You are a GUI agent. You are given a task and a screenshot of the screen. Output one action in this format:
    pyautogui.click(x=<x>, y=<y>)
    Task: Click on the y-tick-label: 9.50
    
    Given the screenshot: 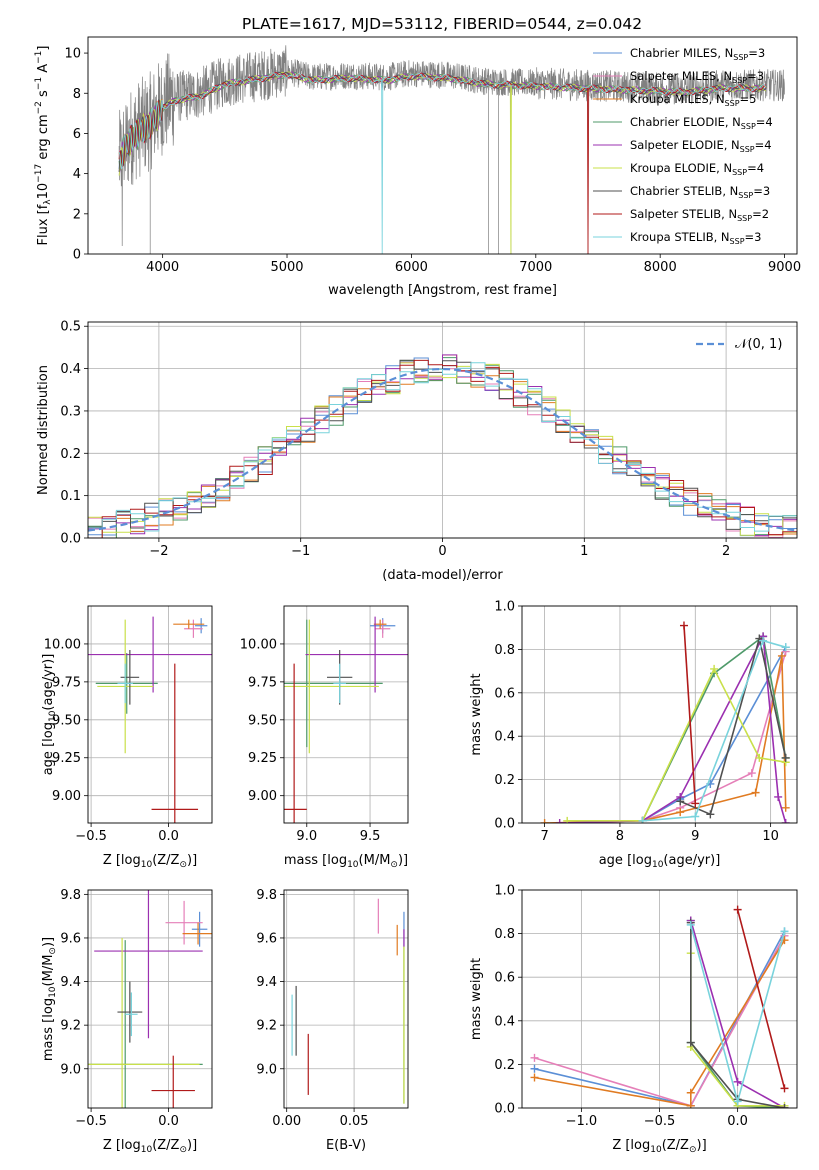 What is the action you would take?
    pyautogui.click(x=262, y=720)
    